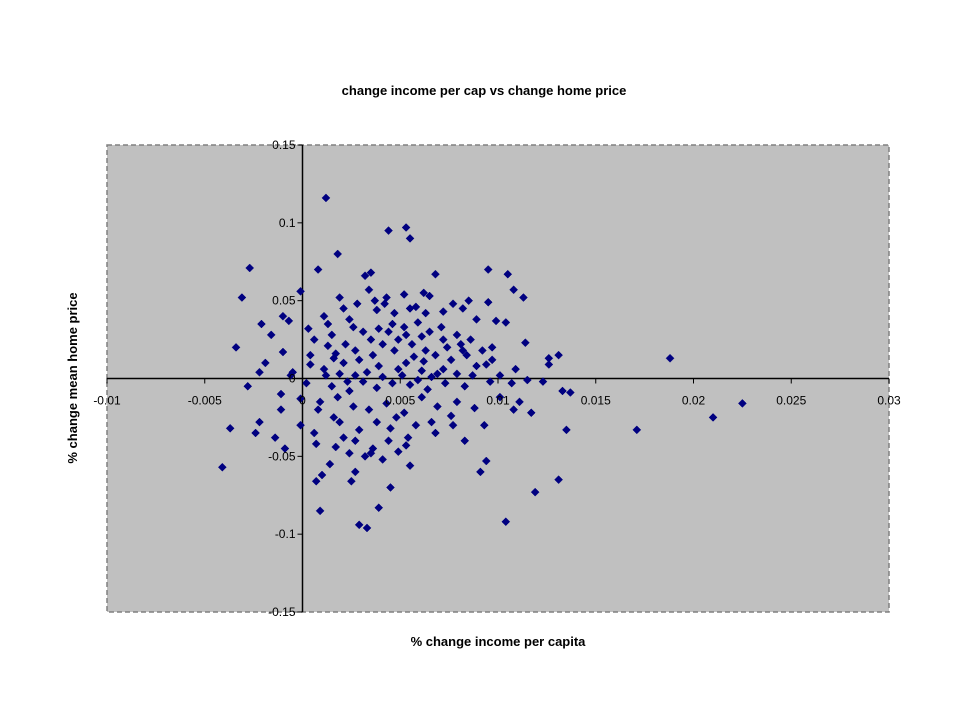 Image resolution: width=960 pixels, height=725 pixels. I want to click on x-tick-label: 0.015, so click(596, 401).